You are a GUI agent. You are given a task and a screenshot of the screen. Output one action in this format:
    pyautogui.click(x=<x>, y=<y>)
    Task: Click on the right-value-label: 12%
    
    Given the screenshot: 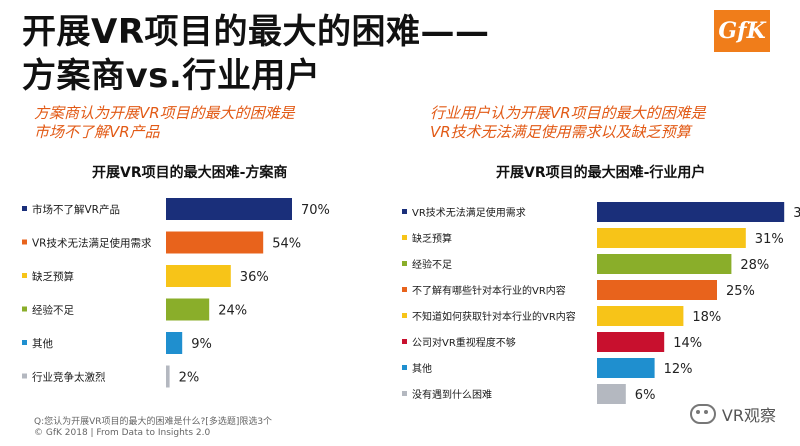 What is the action you would take?
    pyautogui.click(x=678, y=369)
    